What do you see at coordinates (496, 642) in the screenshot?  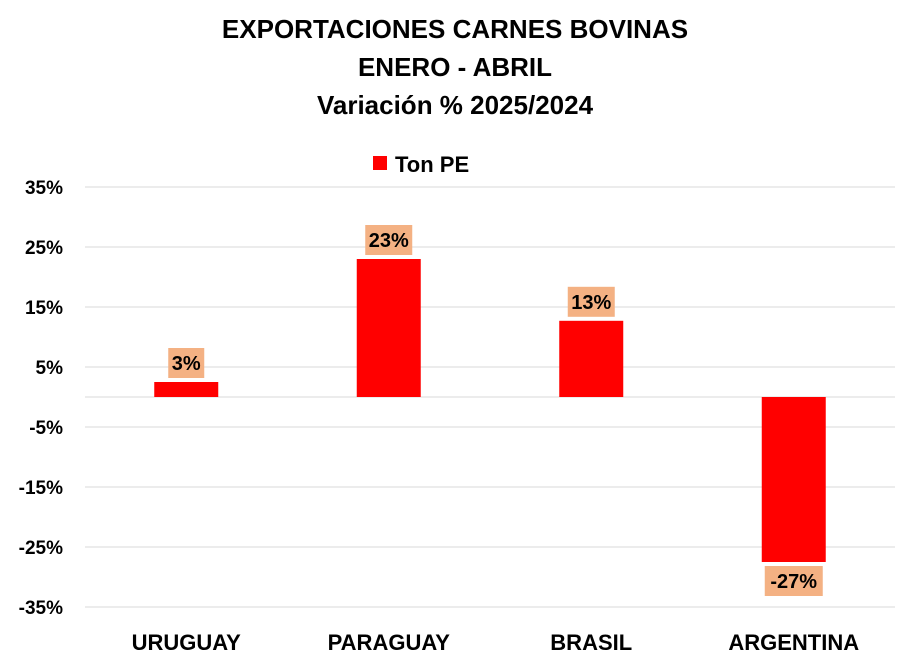 I see `x-axis-categories: URUGUAY PARAGUAY BRASIL ARGENTINA` at bounding box center [496, 642].